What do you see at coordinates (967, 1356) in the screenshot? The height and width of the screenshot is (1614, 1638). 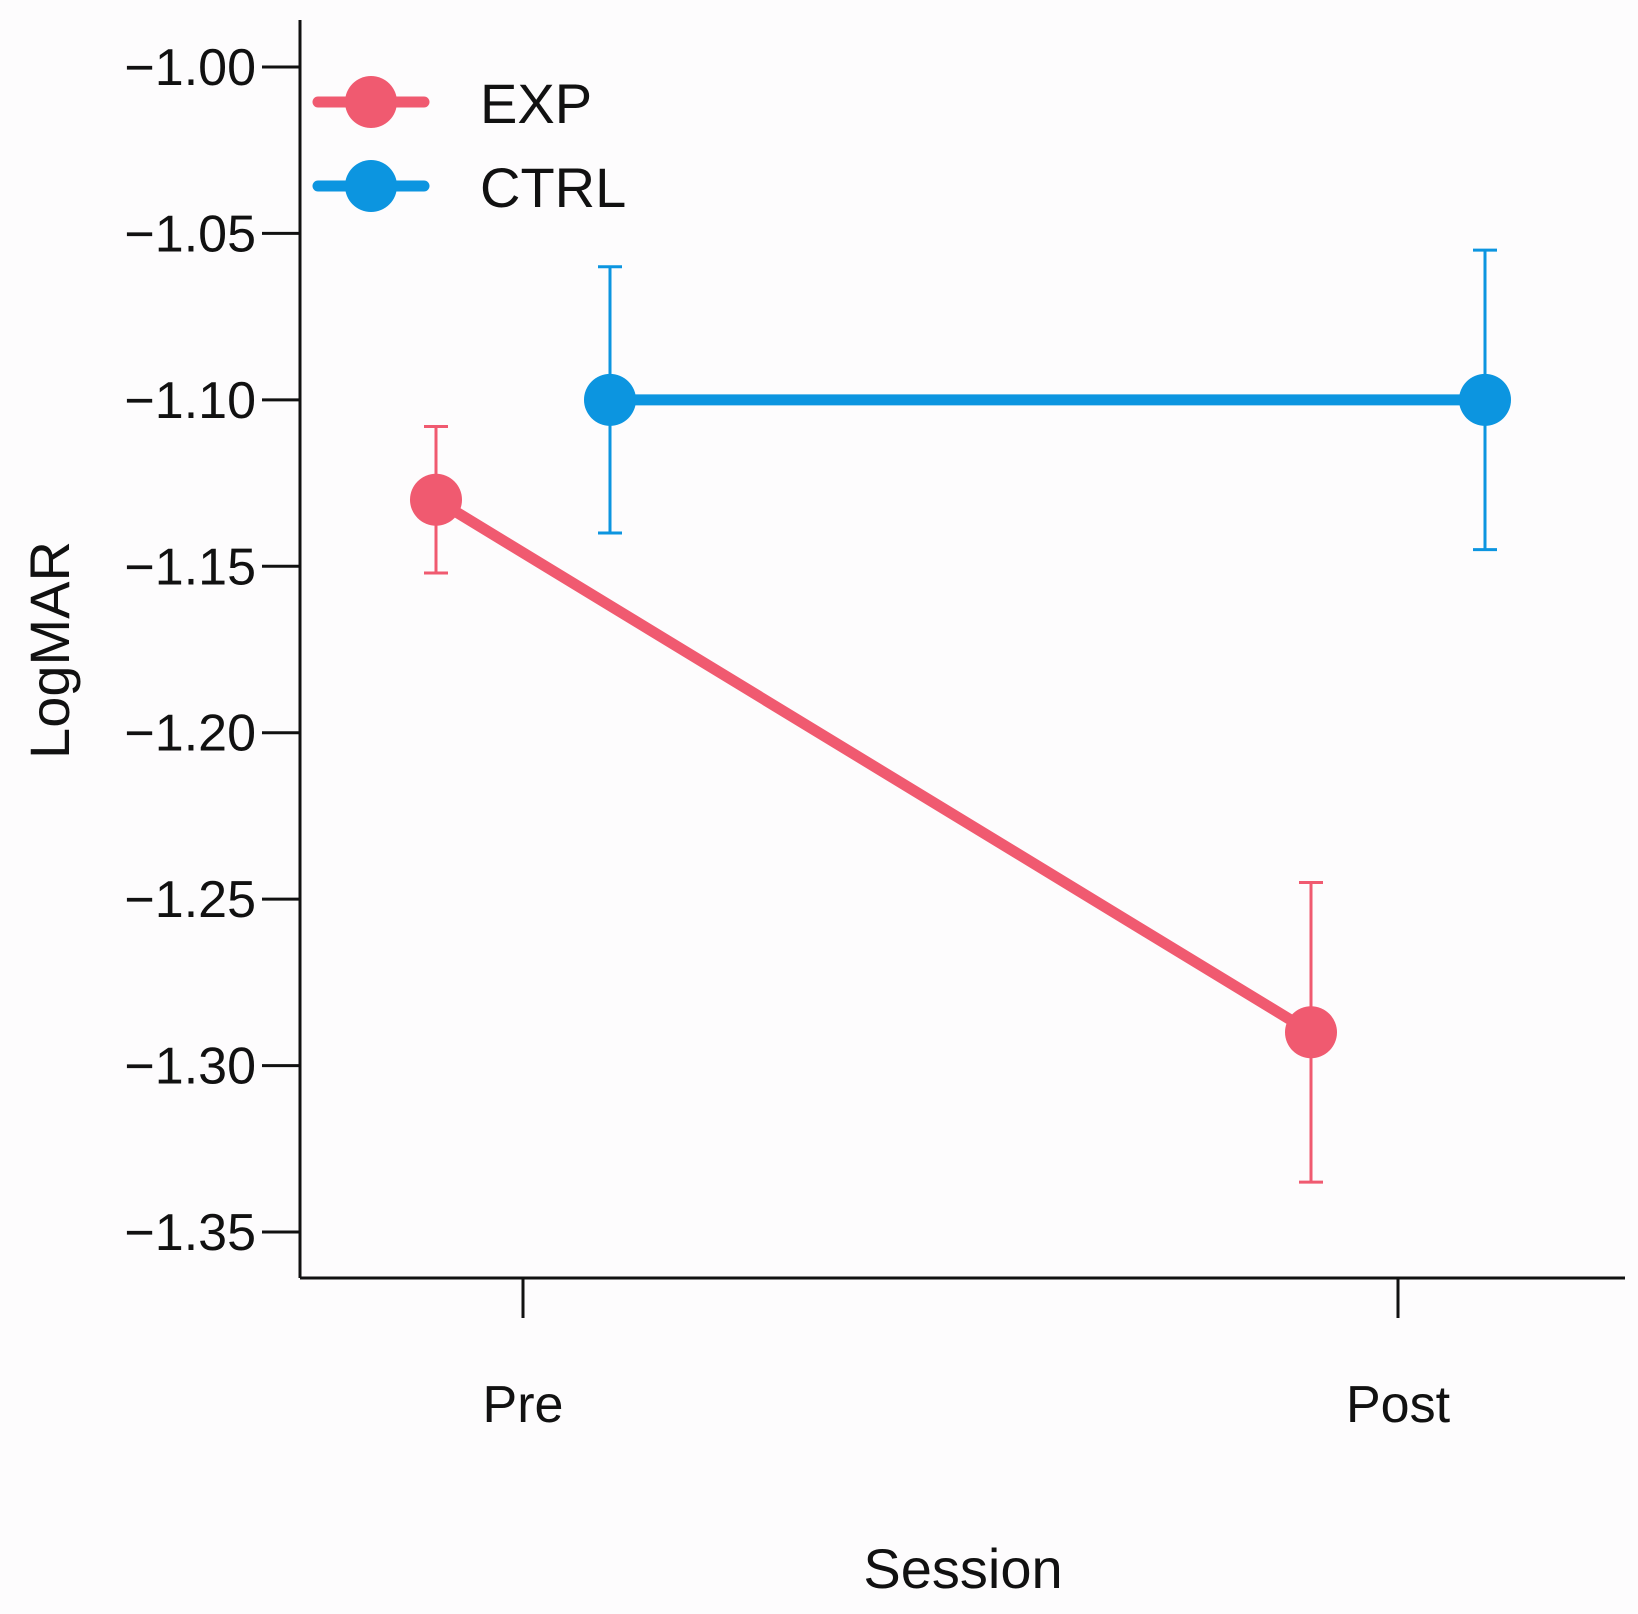 I see `x-ticks: Pre Post` at bounding box center [967, 1356].